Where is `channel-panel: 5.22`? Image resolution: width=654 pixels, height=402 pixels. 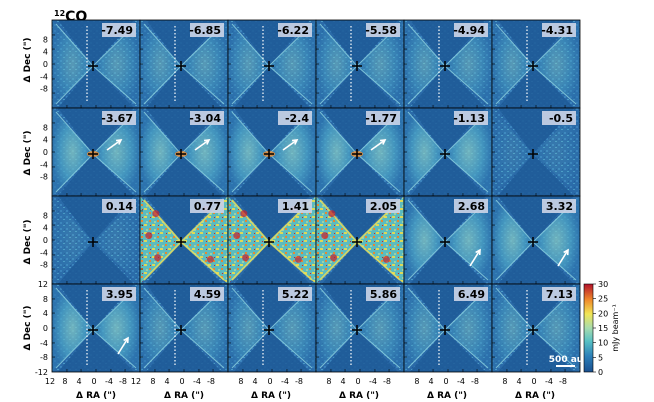 channel-panel: 5.22 is located at coordinates (272, 328).